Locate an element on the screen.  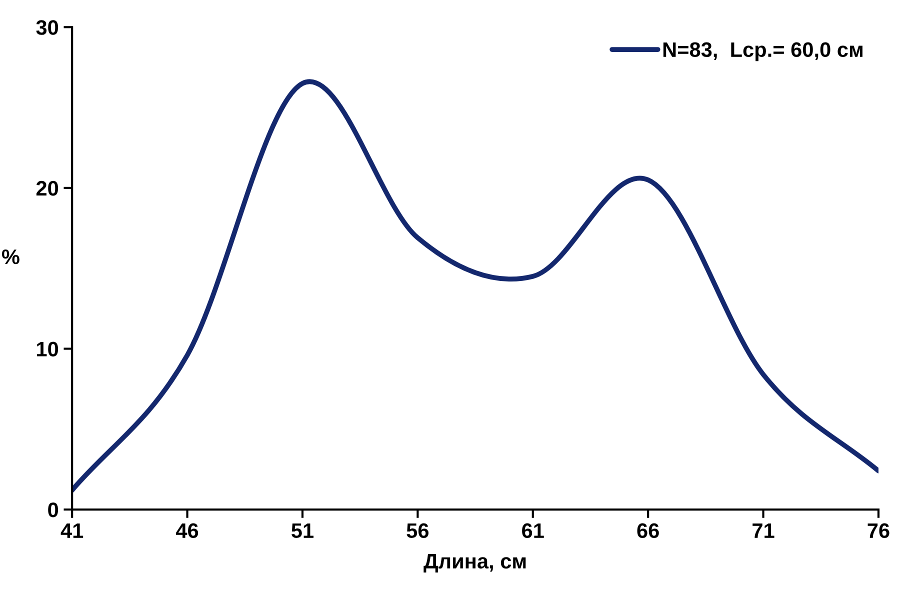
x-tick-label: 51 is located at coordinates (303, 530).